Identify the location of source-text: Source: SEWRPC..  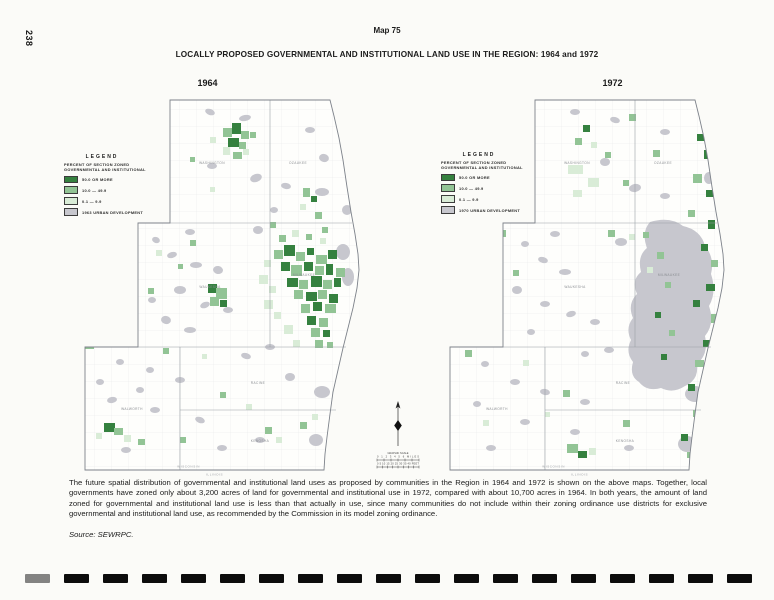
(101, 534).